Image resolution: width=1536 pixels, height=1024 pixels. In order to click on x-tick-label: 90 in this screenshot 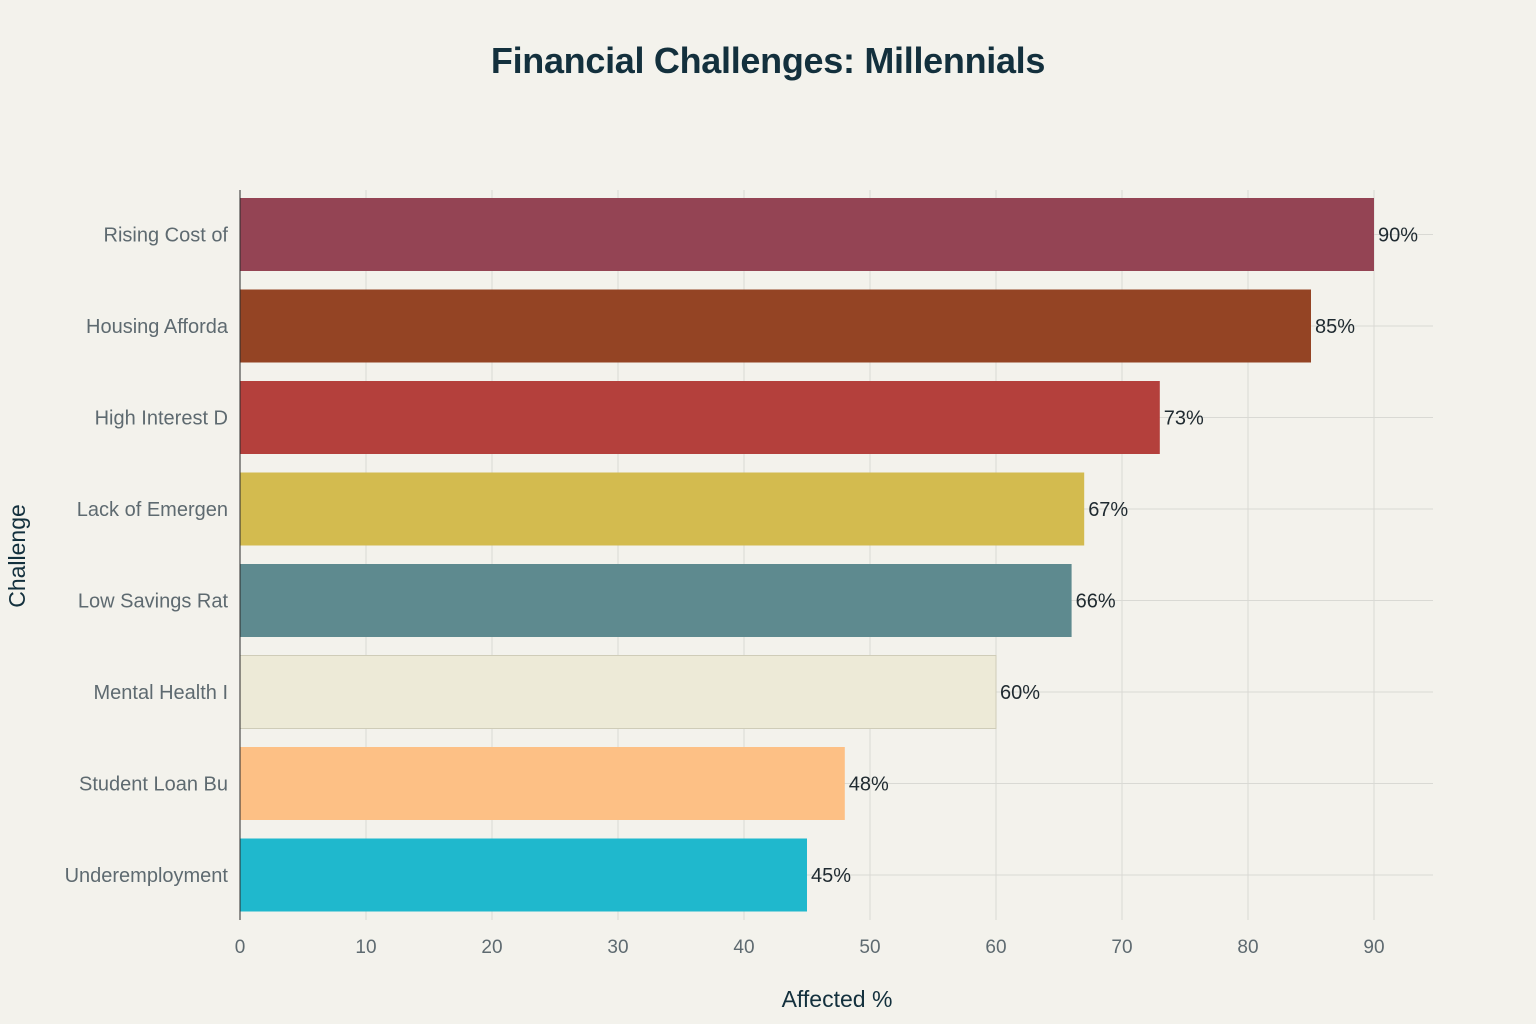, I will do `click(1373, 947)`.